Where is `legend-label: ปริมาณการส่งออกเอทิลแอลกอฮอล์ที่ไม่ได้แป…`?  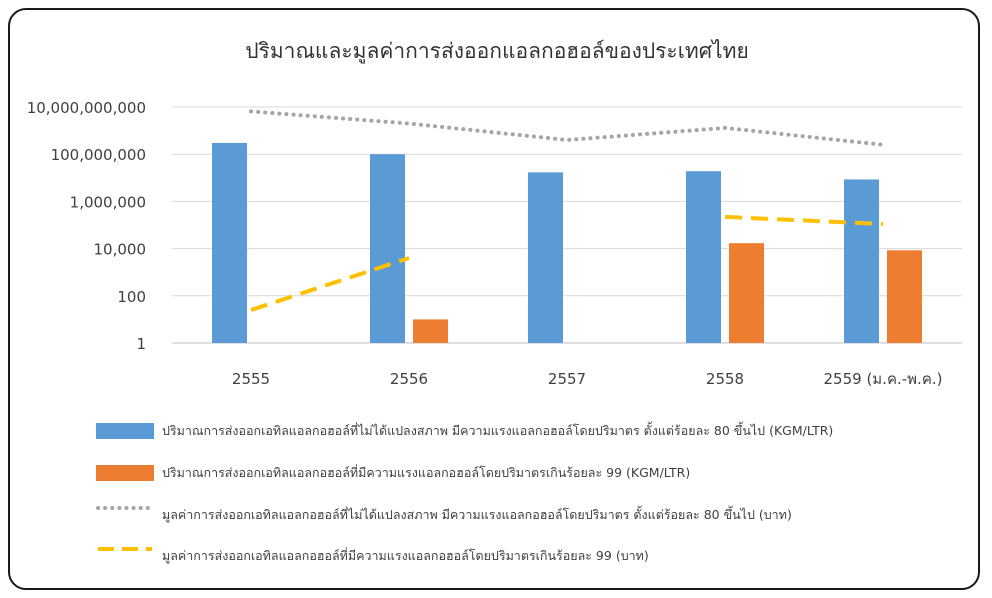 legend-label: ปริมาณการส่งออกเอทิลแอลกอฮอล์ที่ไม่ได้แป… is located at coordinates (498, 430).